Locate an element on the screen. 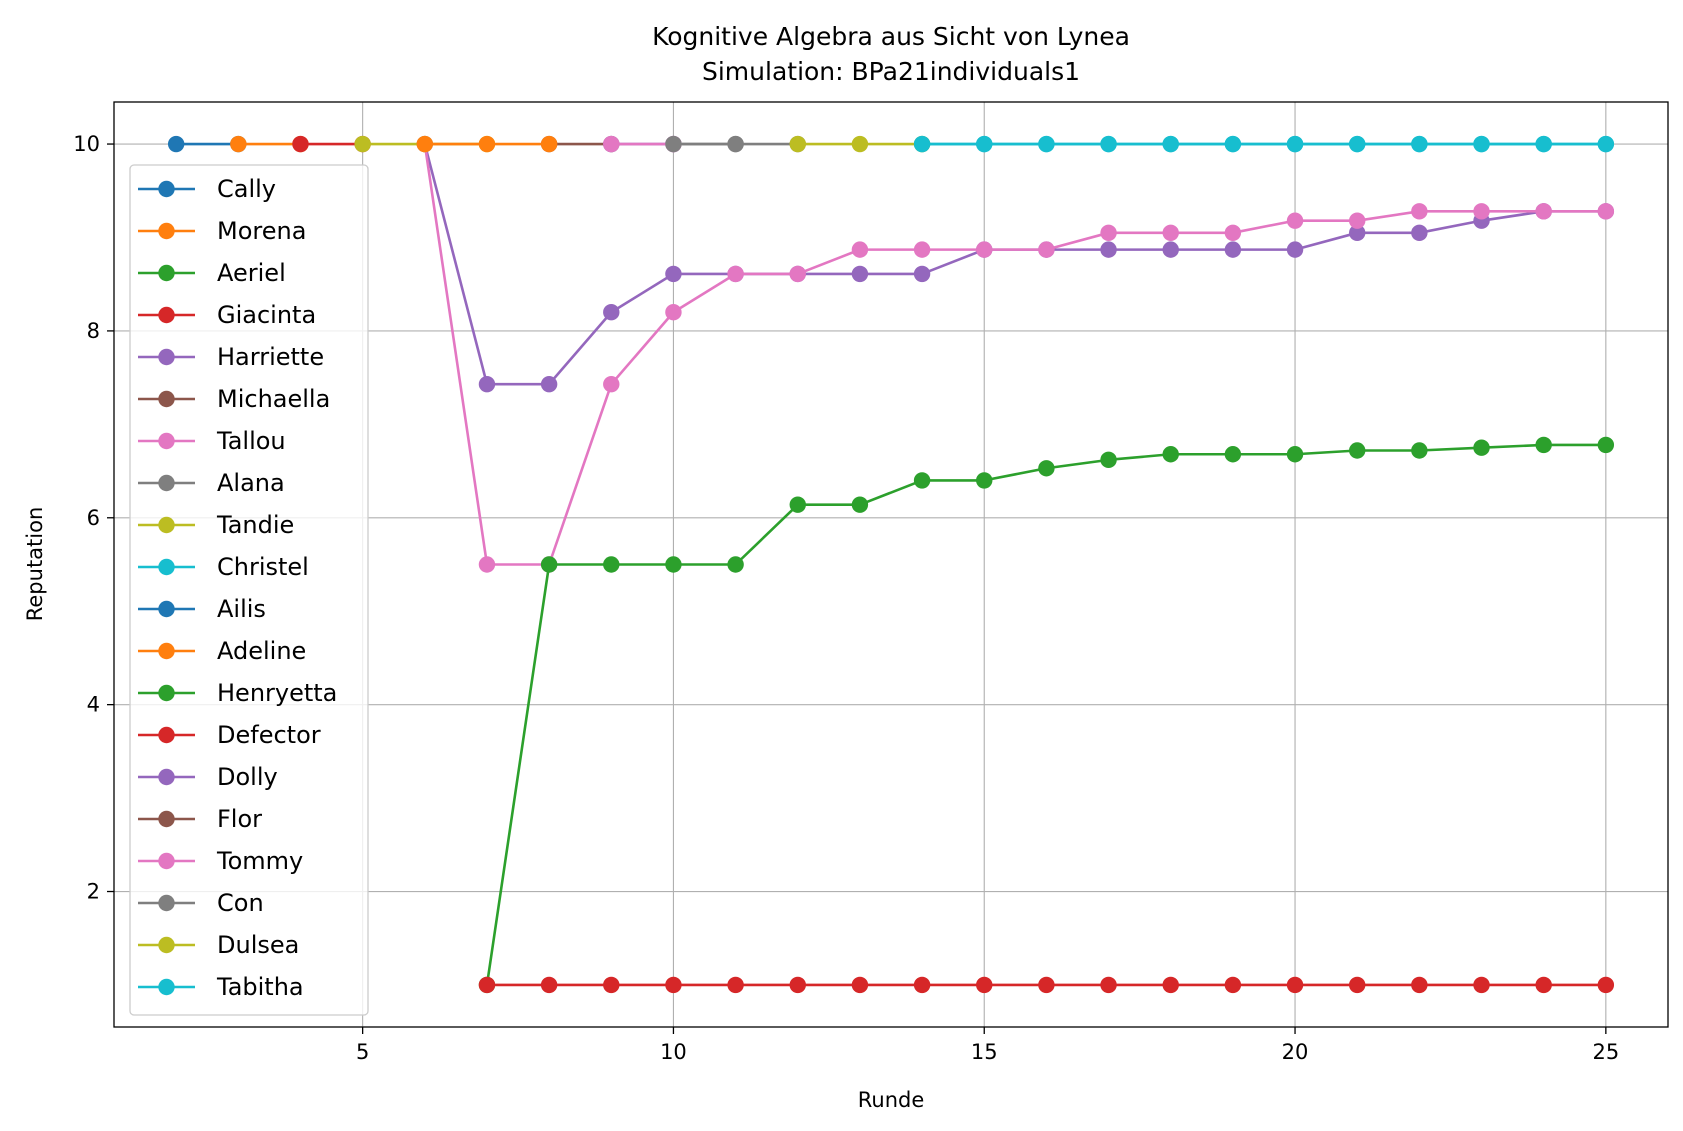 This screenshot has width=1683, height=1131. legend-entry-alana: Alana is located at coordinates (211, 483).